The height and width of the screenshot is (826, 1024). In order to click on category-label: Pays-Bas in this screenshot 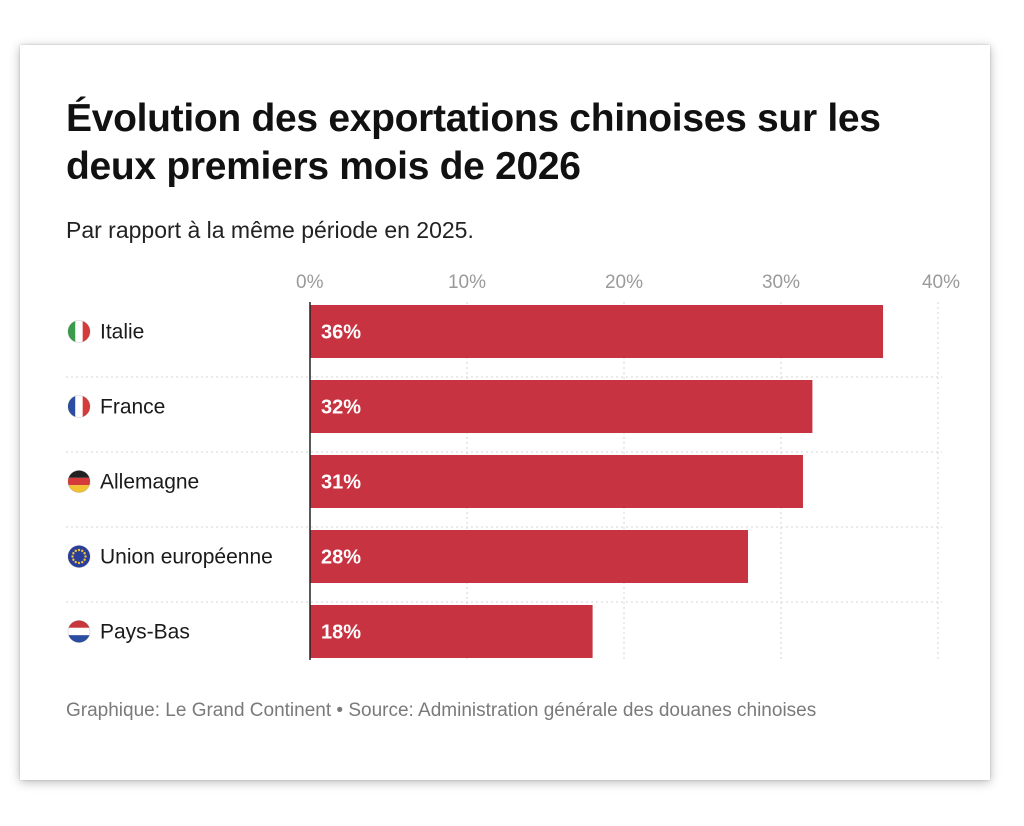, I will do `click(145, 632)`.